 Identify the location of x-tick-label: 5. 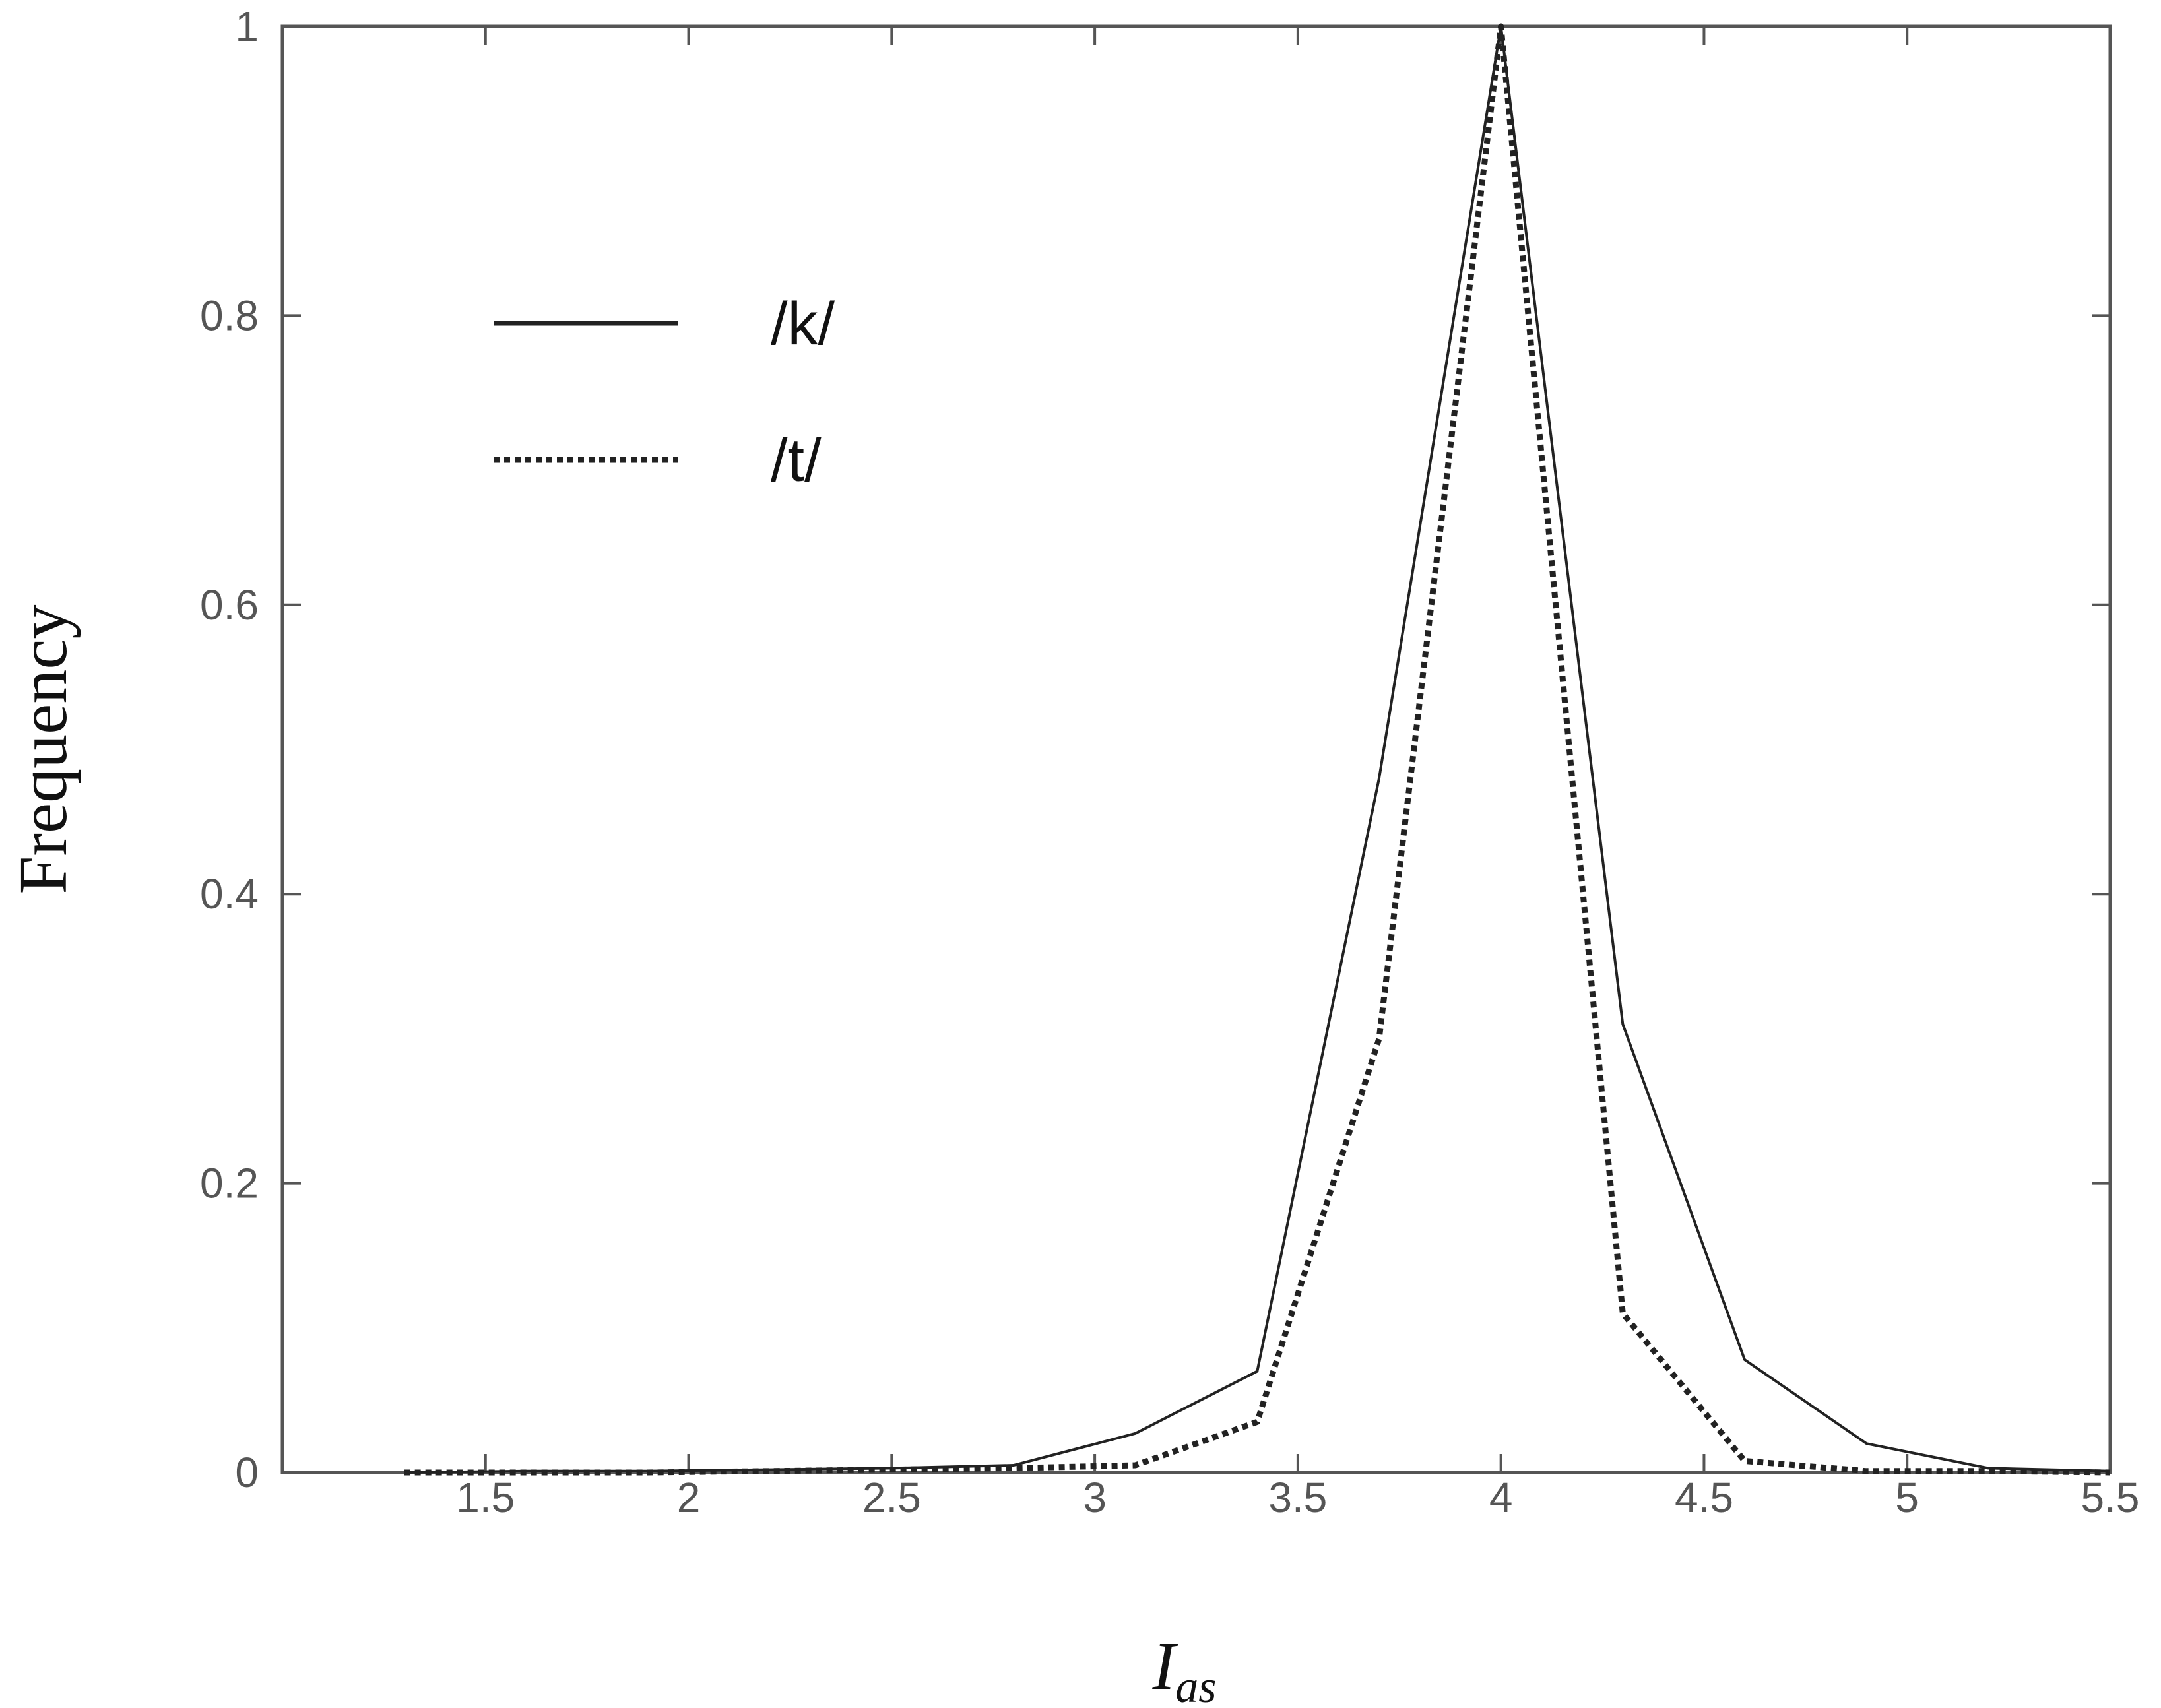
(1907, 1497).